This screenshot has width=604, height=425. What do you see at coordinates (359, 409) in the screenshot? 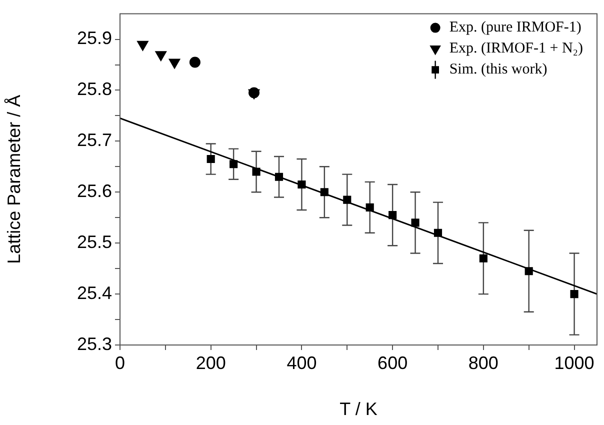
I see `x-axis-title: T / K` at bounding box center [359, 409].